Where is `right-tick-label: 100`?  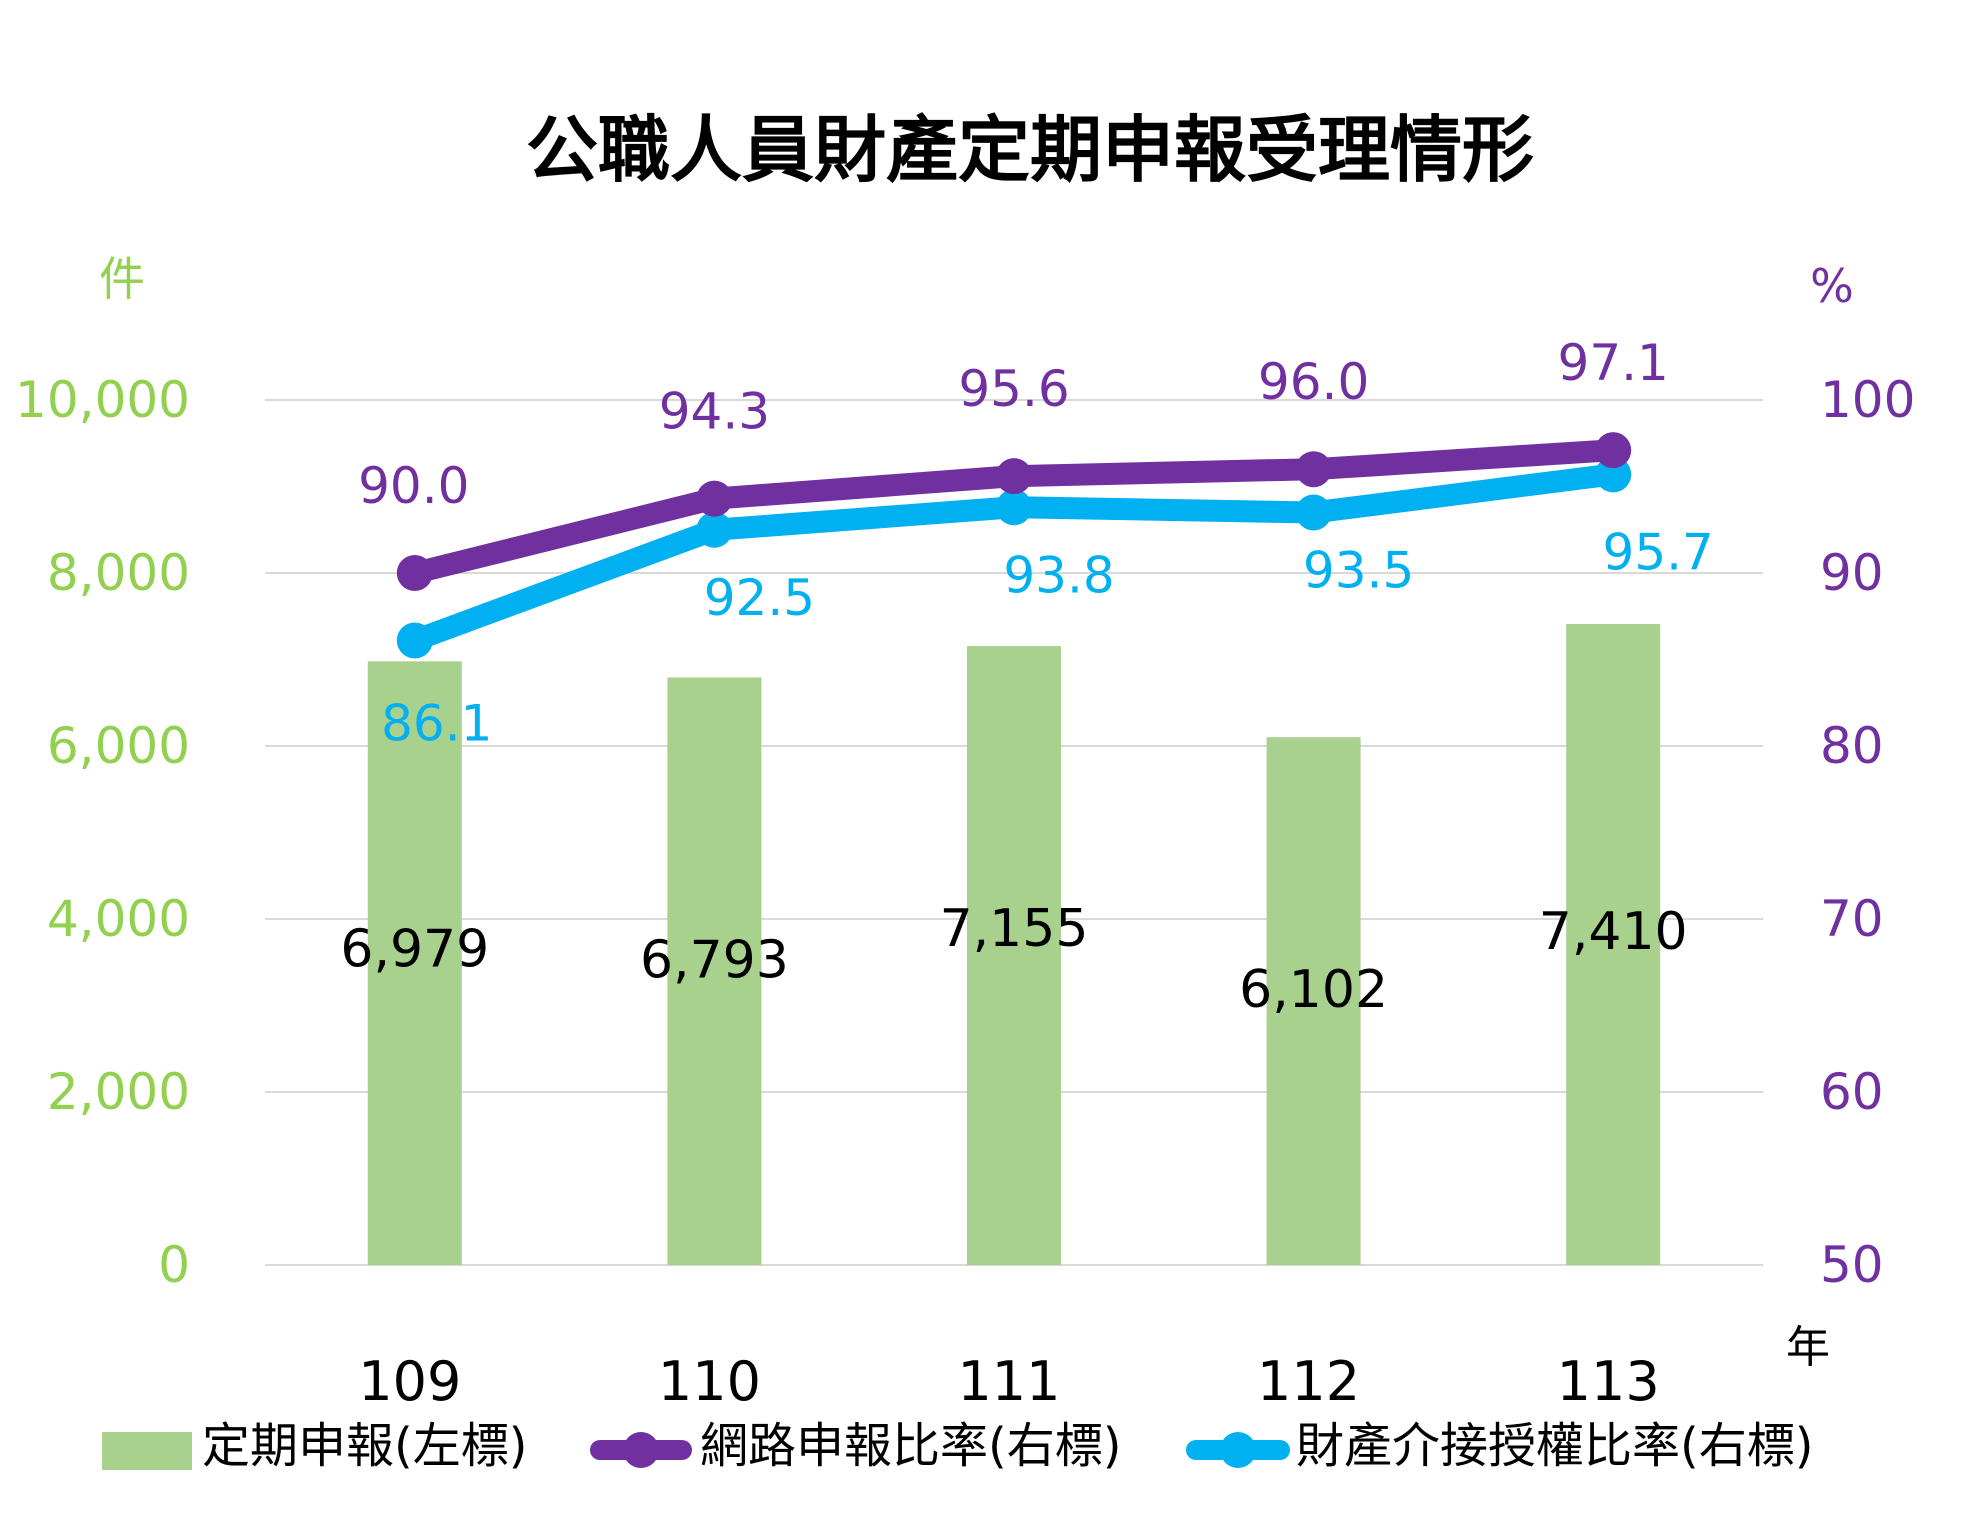 right-tick-label: 100 is located at coordinates (1867, 400).